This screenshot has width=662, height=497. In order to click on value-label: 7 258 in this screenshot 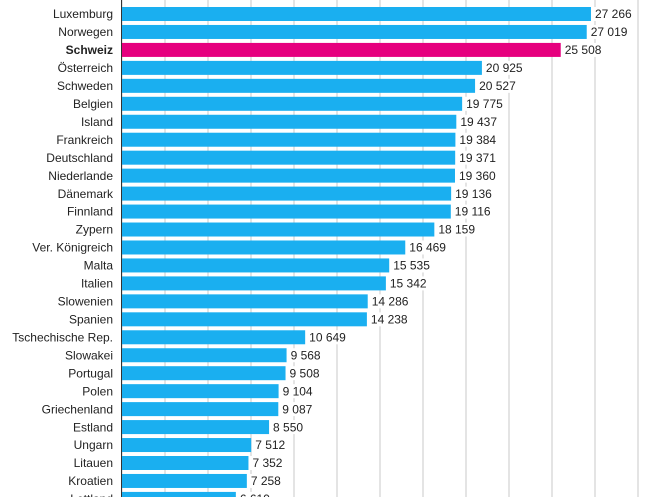, I will do `click(266, 481)`.